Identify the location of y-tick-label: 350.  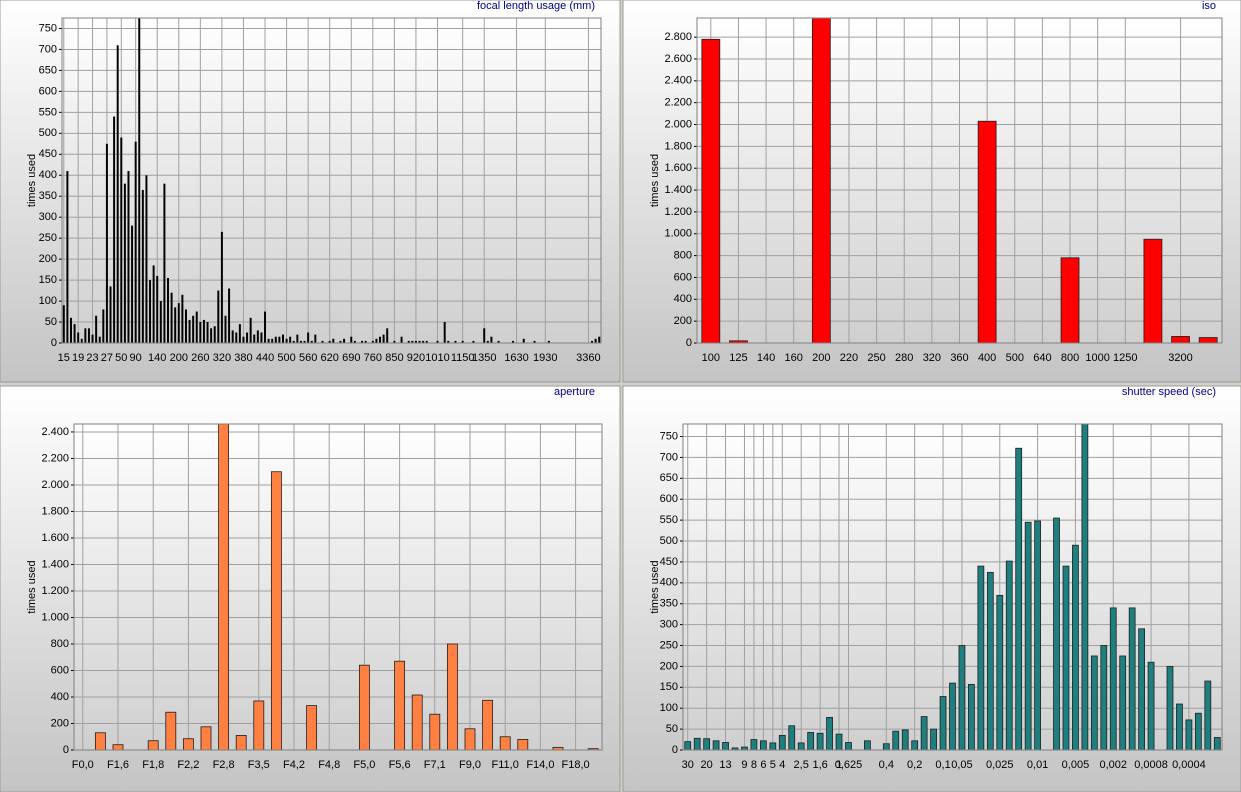
(669, 604).